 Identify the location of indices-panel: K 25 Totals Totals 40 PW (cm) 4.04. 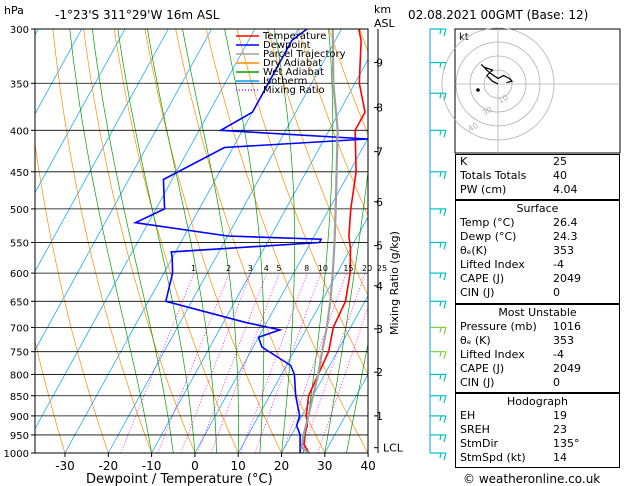
(537, 177).